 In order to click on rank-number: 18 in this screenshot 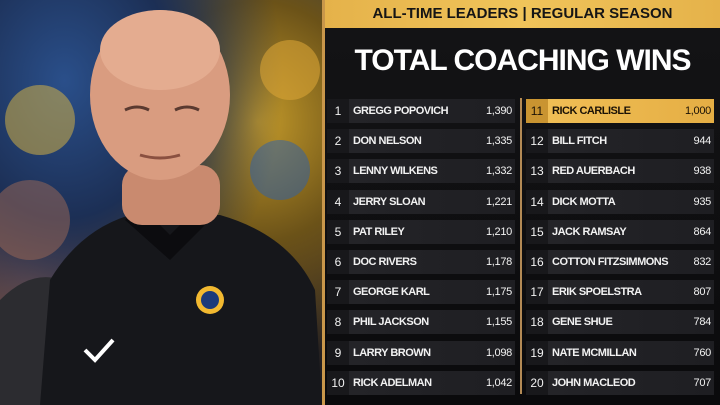, I will do `click(537, 322)`.